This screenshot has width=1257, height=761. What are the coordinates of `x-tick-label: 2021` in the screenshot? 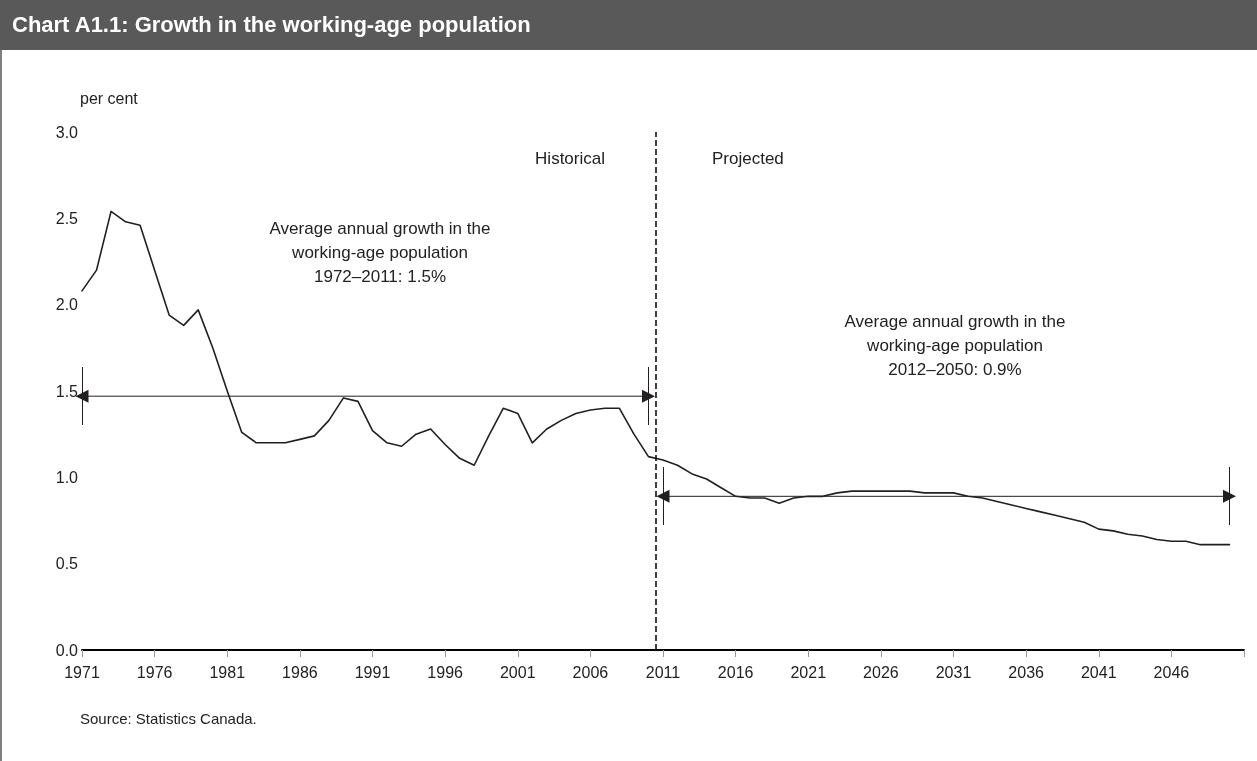 It's located at (808, 672).